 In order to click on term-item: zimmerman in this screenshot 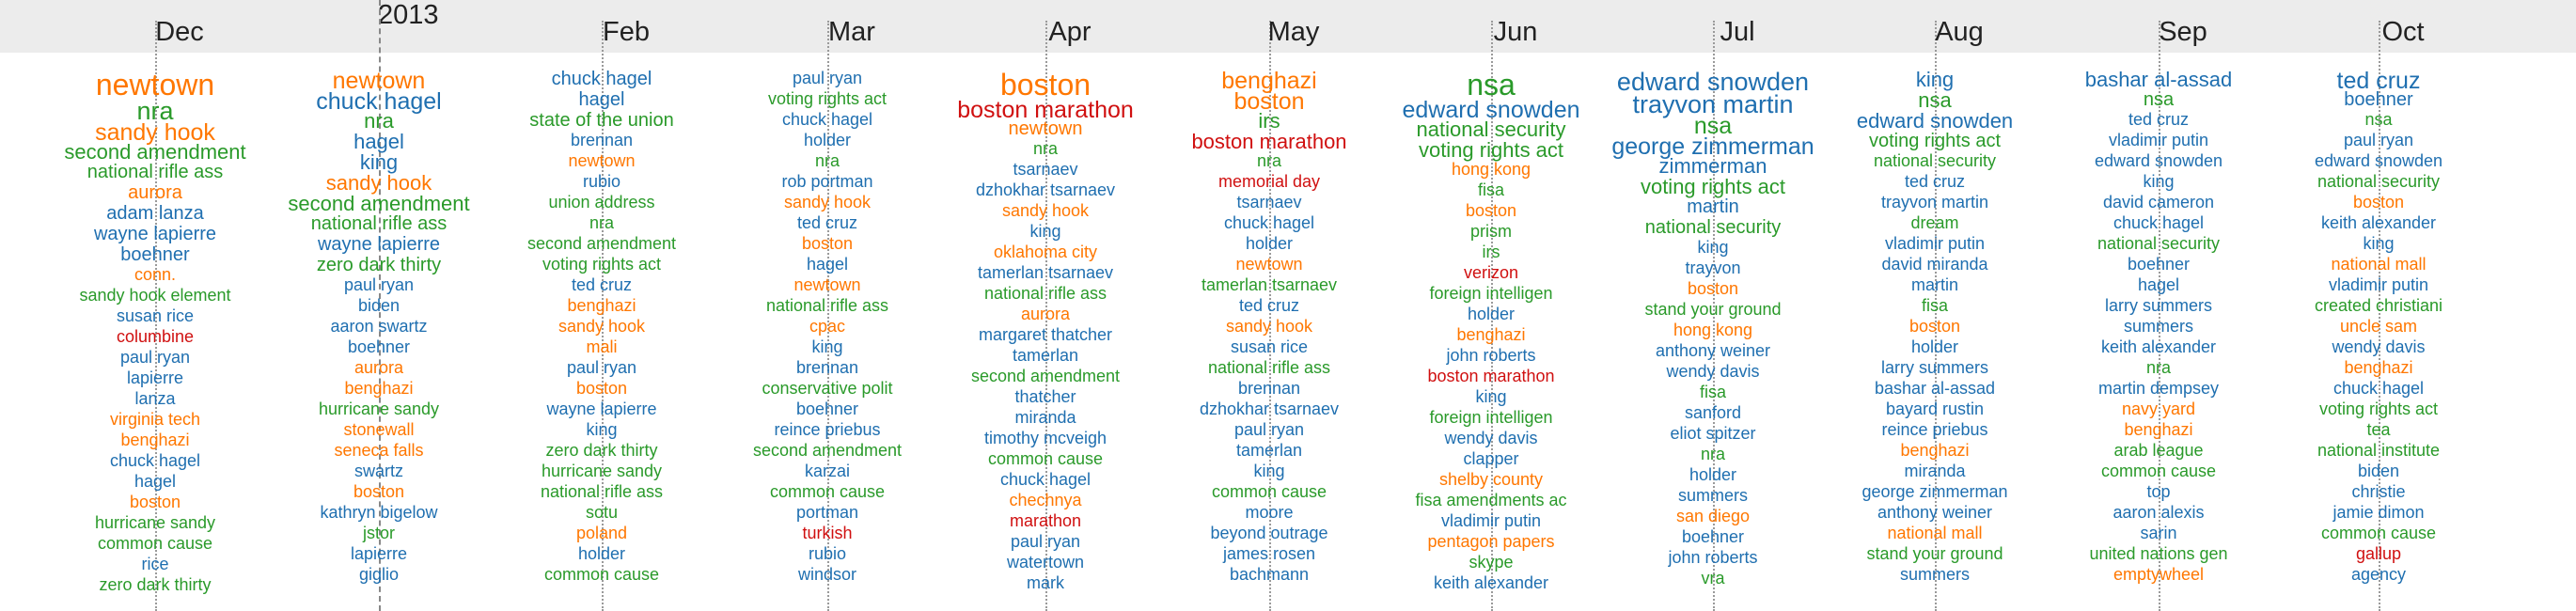, I will do `click(1713, 166)`.